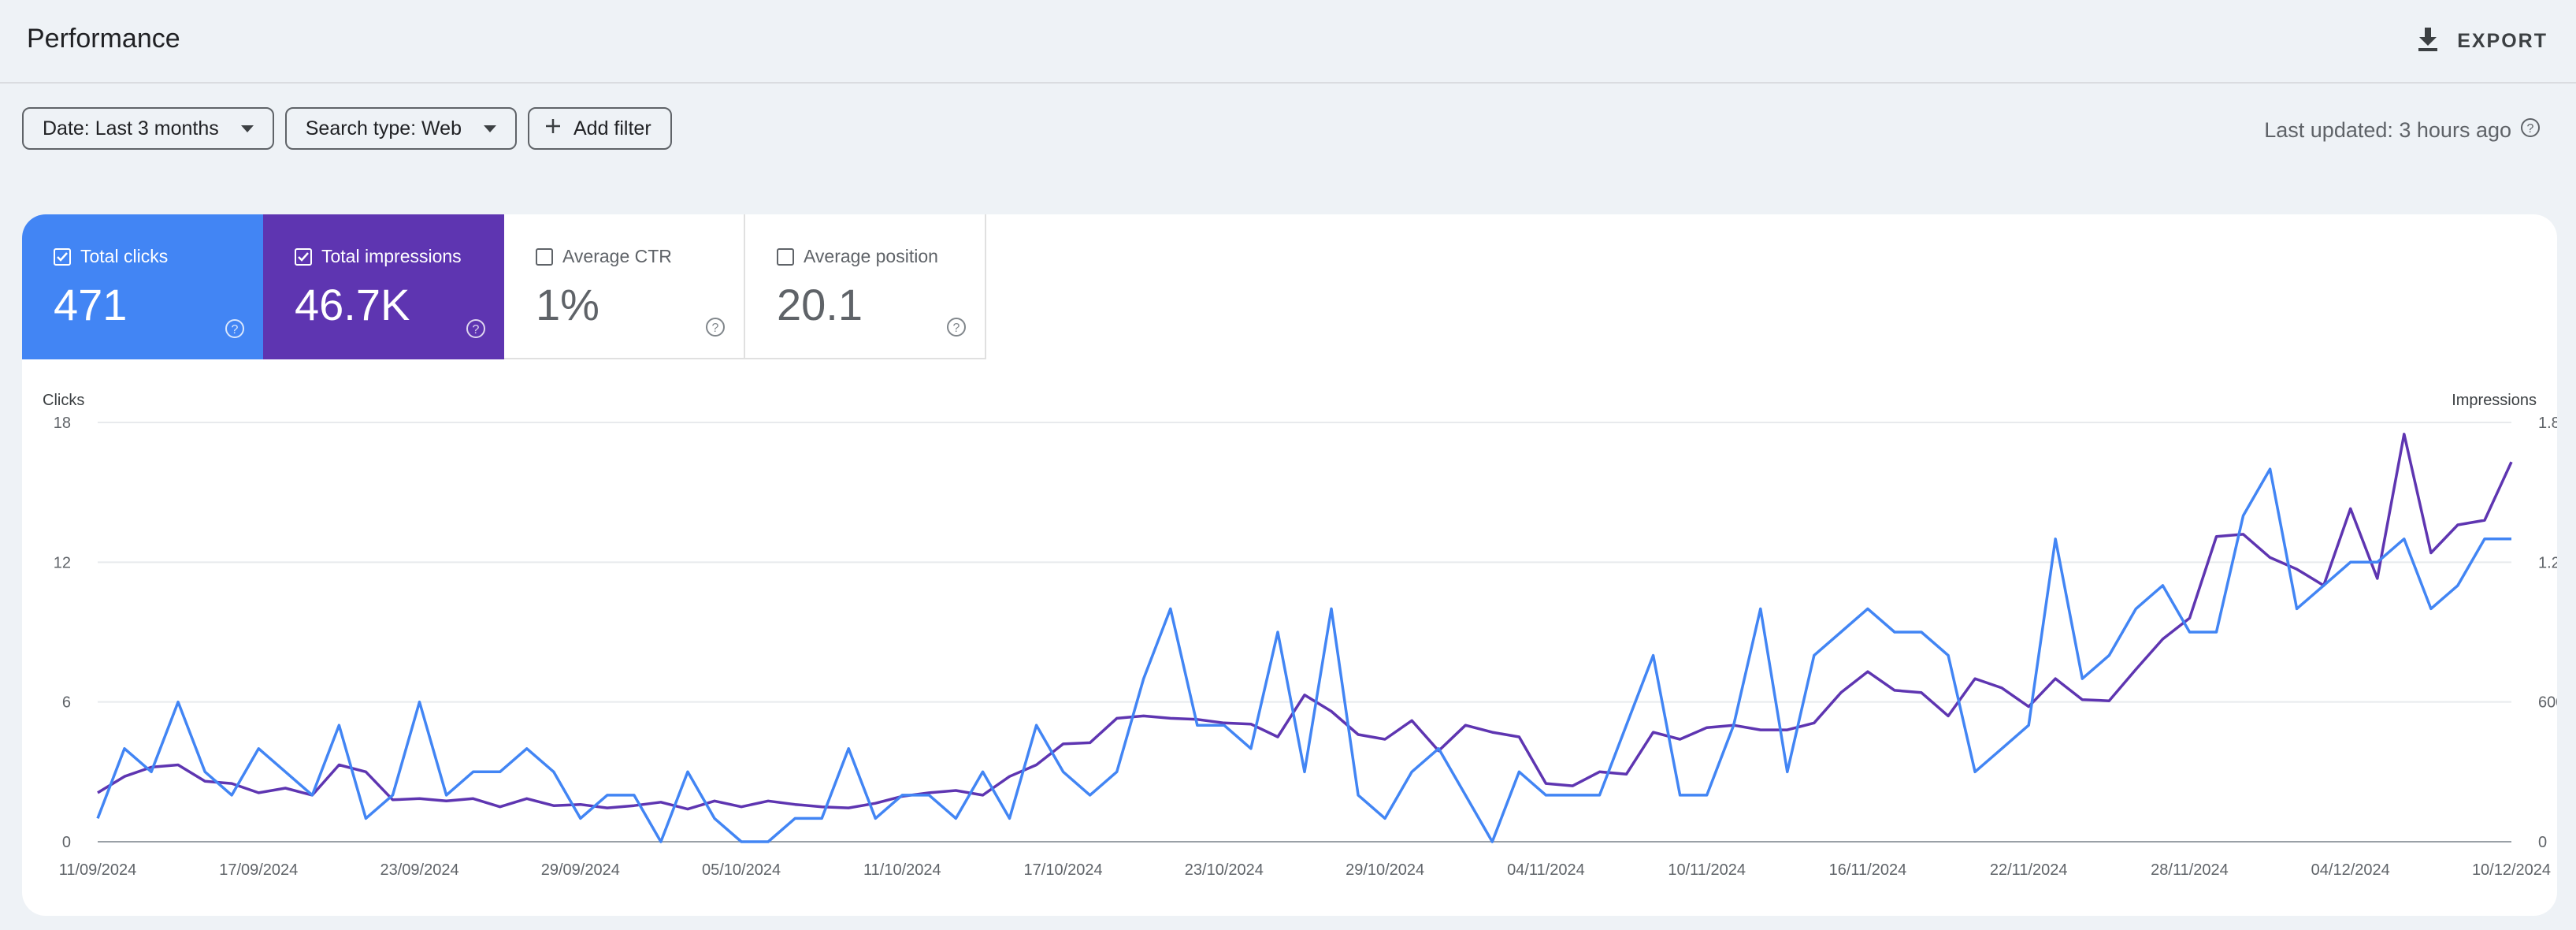 The image size is (2576, 930). I want to click on metric-label: Total impressions, so click(391, 256).